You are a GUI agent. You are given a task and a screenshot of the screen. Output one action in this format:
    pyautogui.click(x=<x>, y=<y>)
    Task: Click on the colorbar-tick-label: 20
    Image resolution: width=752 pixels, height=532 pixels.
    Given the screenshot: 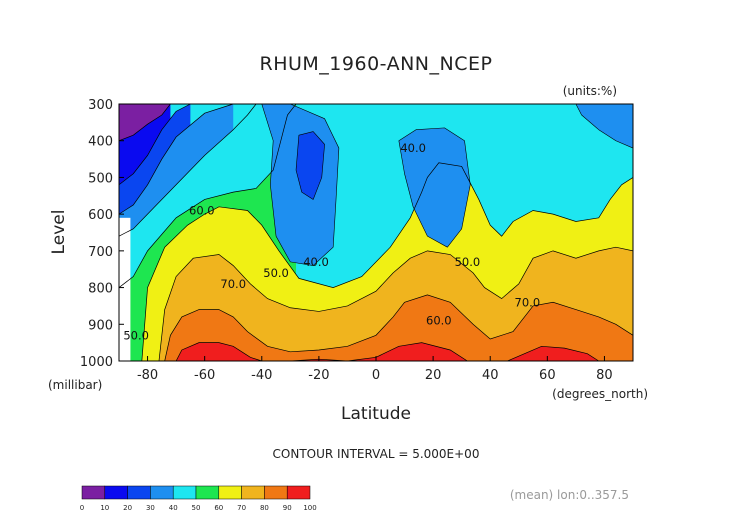 What is the action you would take?
    pyautogui.click(x=127, y=508)
    